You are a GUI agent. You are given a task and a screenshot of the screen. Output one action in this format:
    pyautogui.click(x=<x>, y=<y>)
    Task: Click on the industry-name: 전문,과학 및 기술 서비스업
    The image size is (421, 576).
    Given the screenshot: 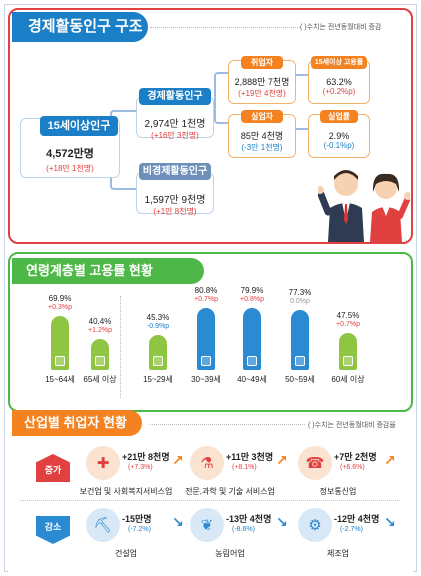 What is the action you would take?
    pyautogui.click(x=230, y=491)
    